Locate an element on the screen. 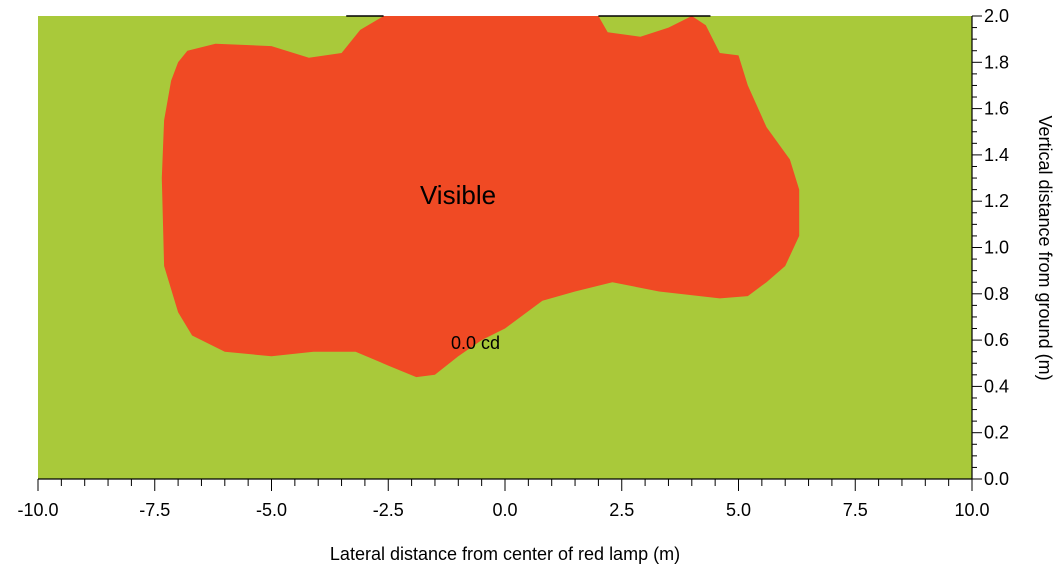  y-tick-label: 0.6 is located at coordinates (996, 340).